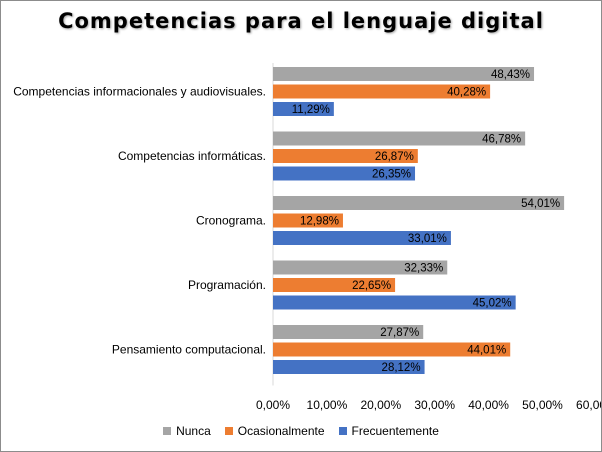  I want to click on data-label: 26,87%, so click(394, 157).